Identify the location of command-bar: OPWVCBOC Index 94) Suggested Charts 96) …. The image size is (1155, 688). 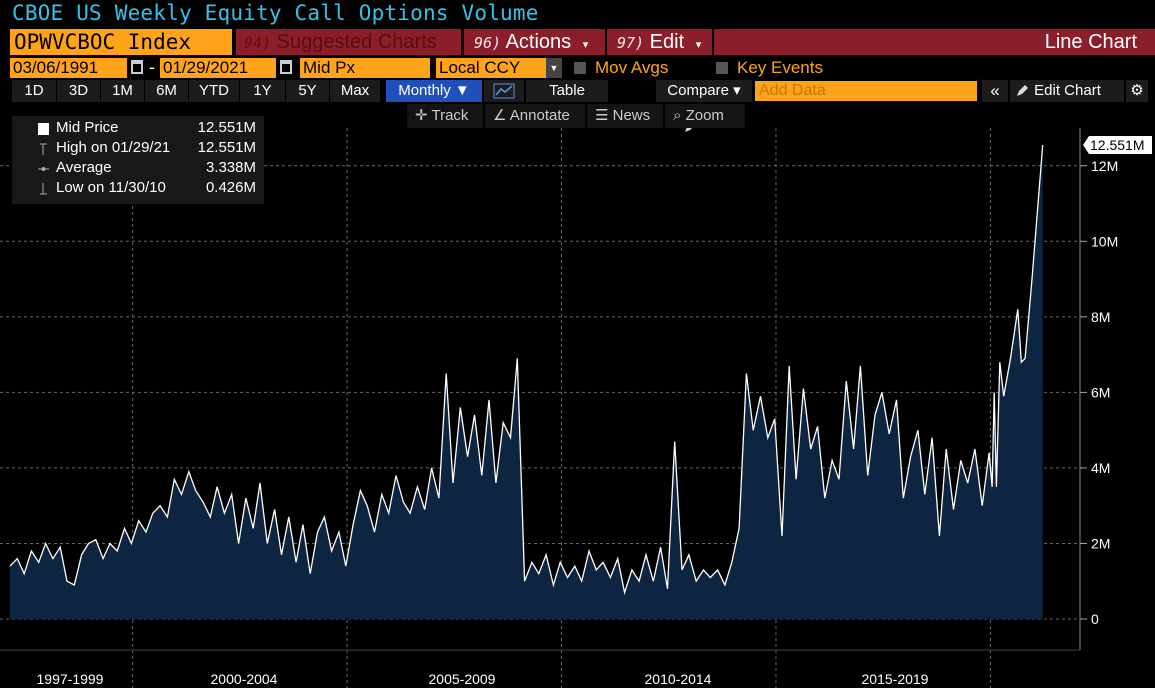
(577, 42).